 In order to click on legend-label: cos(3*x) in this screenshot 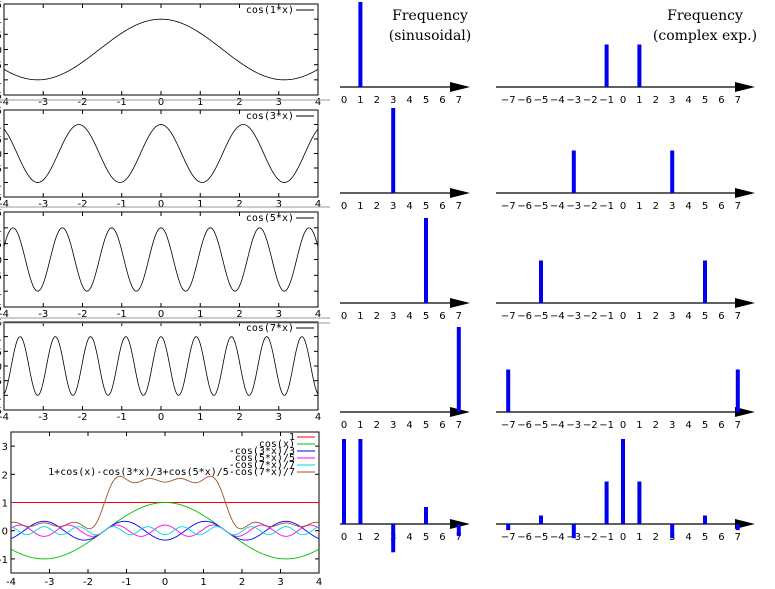, I will do `click(270, 116)`.